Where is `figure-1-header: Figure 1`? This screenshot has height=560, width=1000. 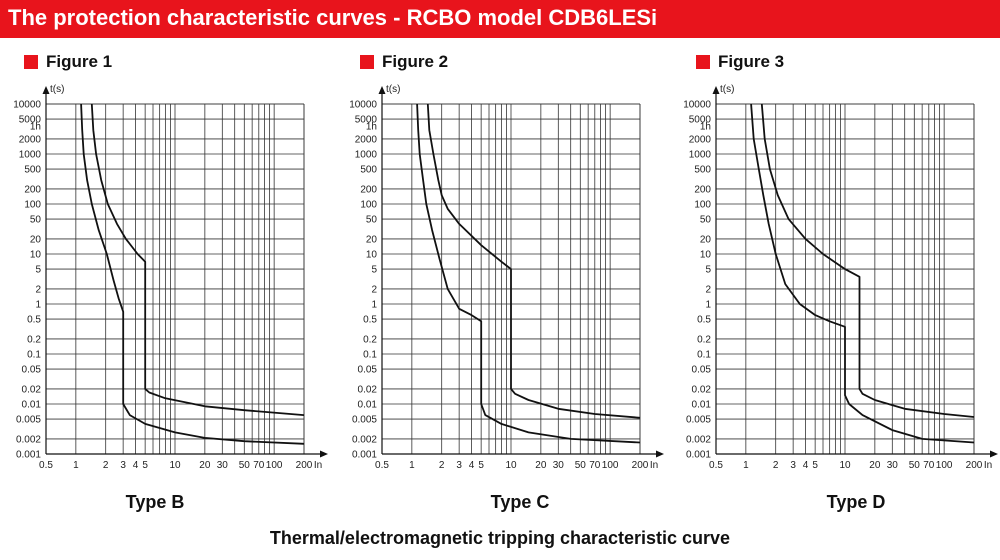
figure-1-header: Figure 1 is located at coordinates (68, 62).